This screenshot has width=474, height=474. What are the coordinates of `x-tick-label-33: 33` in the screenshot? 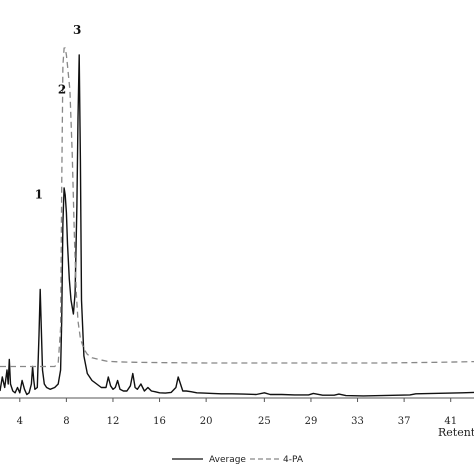 It's located at (357, 421).